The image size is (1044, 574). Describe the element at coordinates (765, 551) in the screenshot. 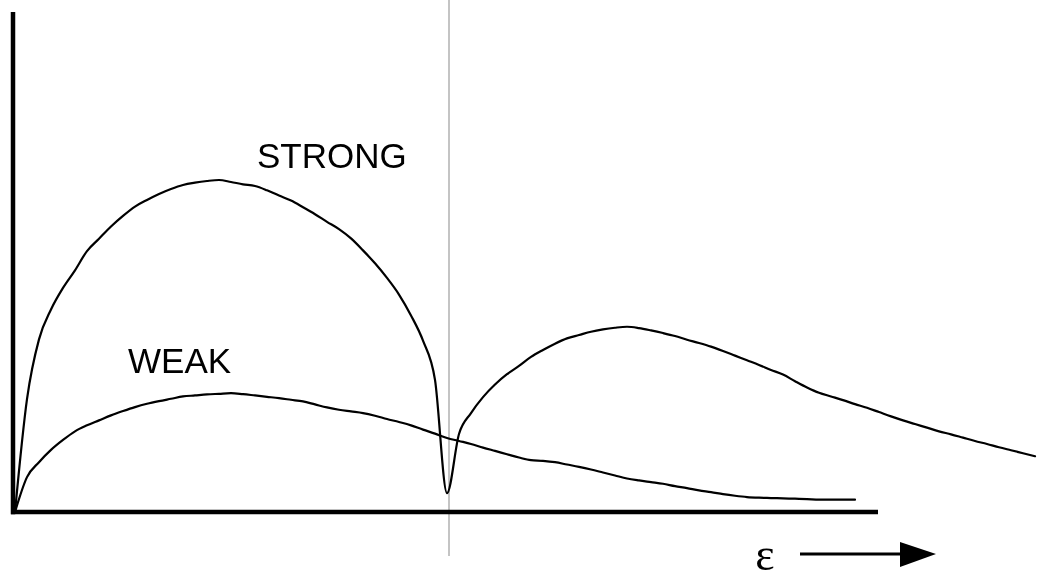

I see `x-axis-title: ε` at that location.